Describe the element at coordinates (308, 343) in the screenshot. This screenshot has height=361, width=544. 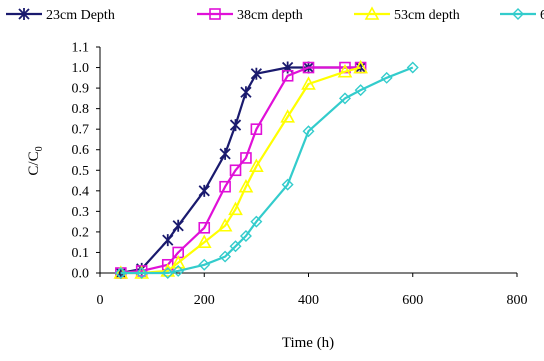
I see `x-axis-label: Time (h)` at that location.